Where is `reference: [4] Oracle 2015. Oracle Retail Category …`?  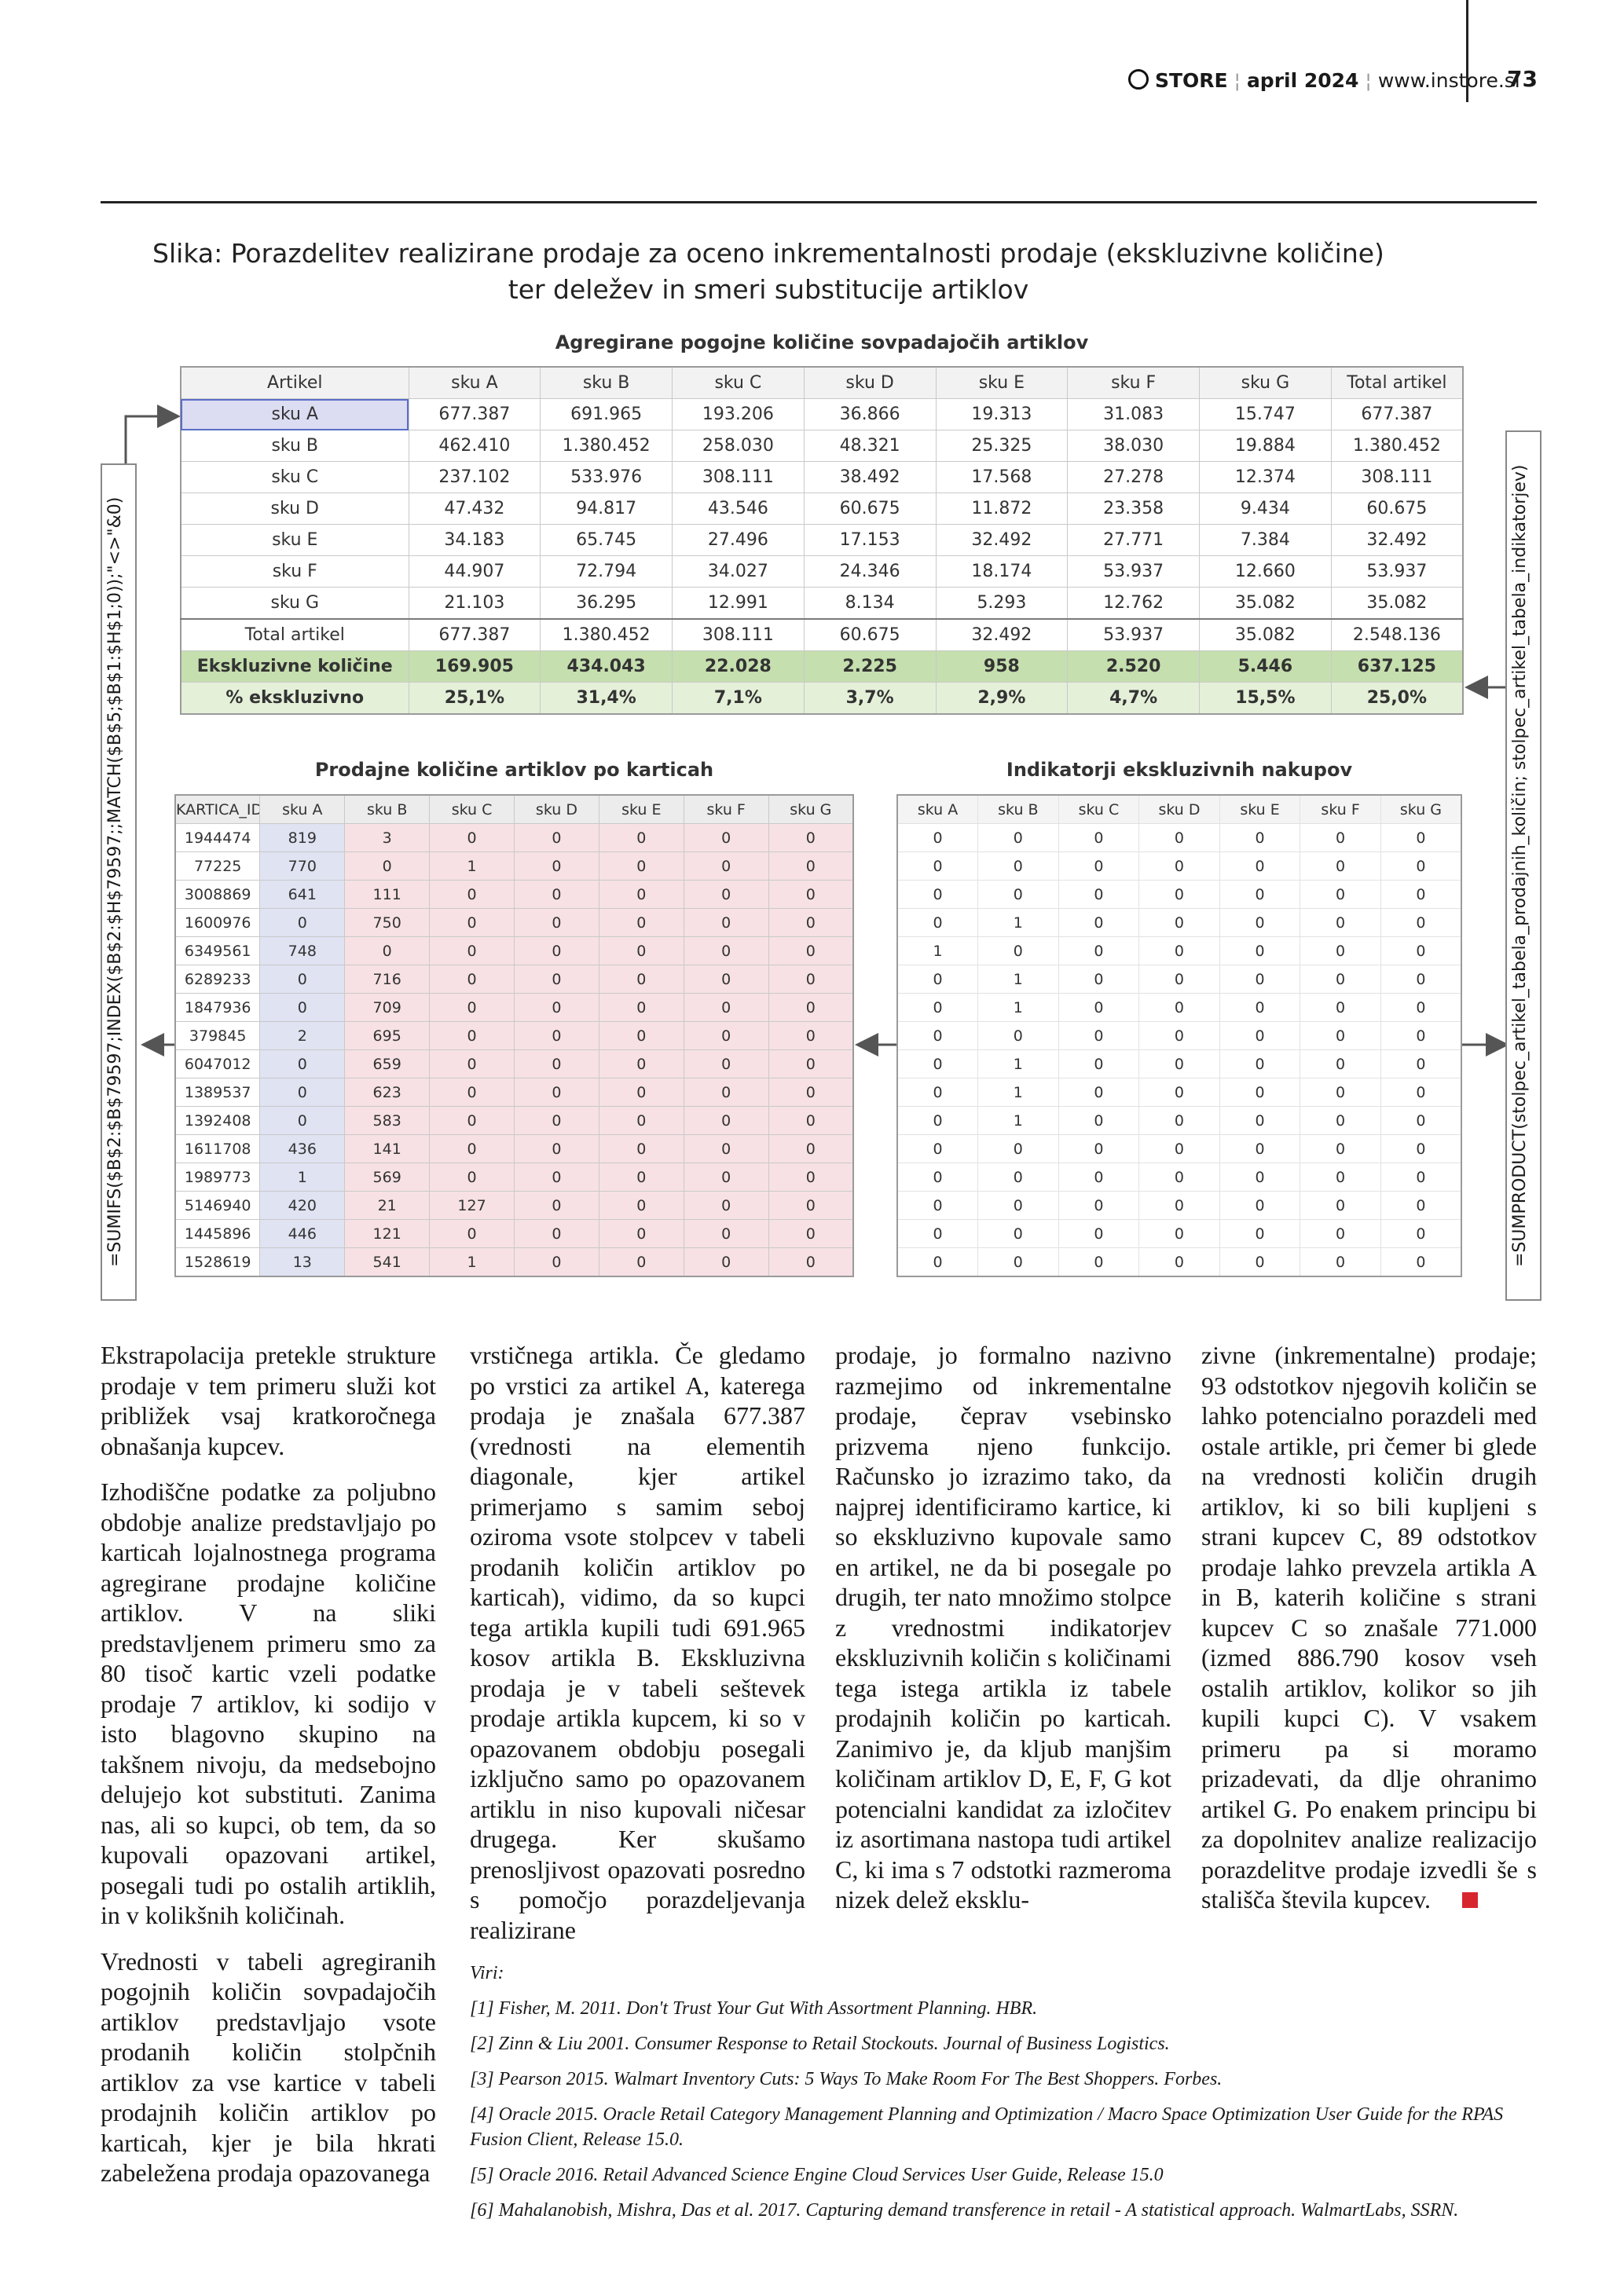 reference: [4] Oracle 2015. Oracle Retail Category … is located at coordinates (987, 2127).